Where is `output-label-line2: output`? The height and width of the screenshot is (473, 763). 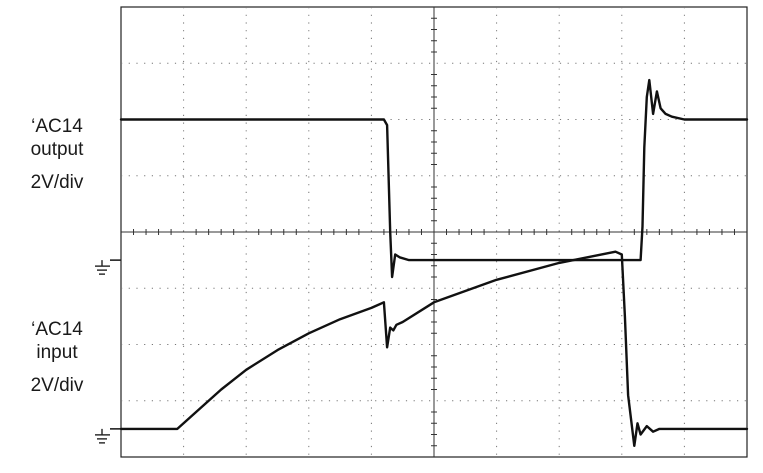 output-label-line2: output is located at coordinates (57, 149).